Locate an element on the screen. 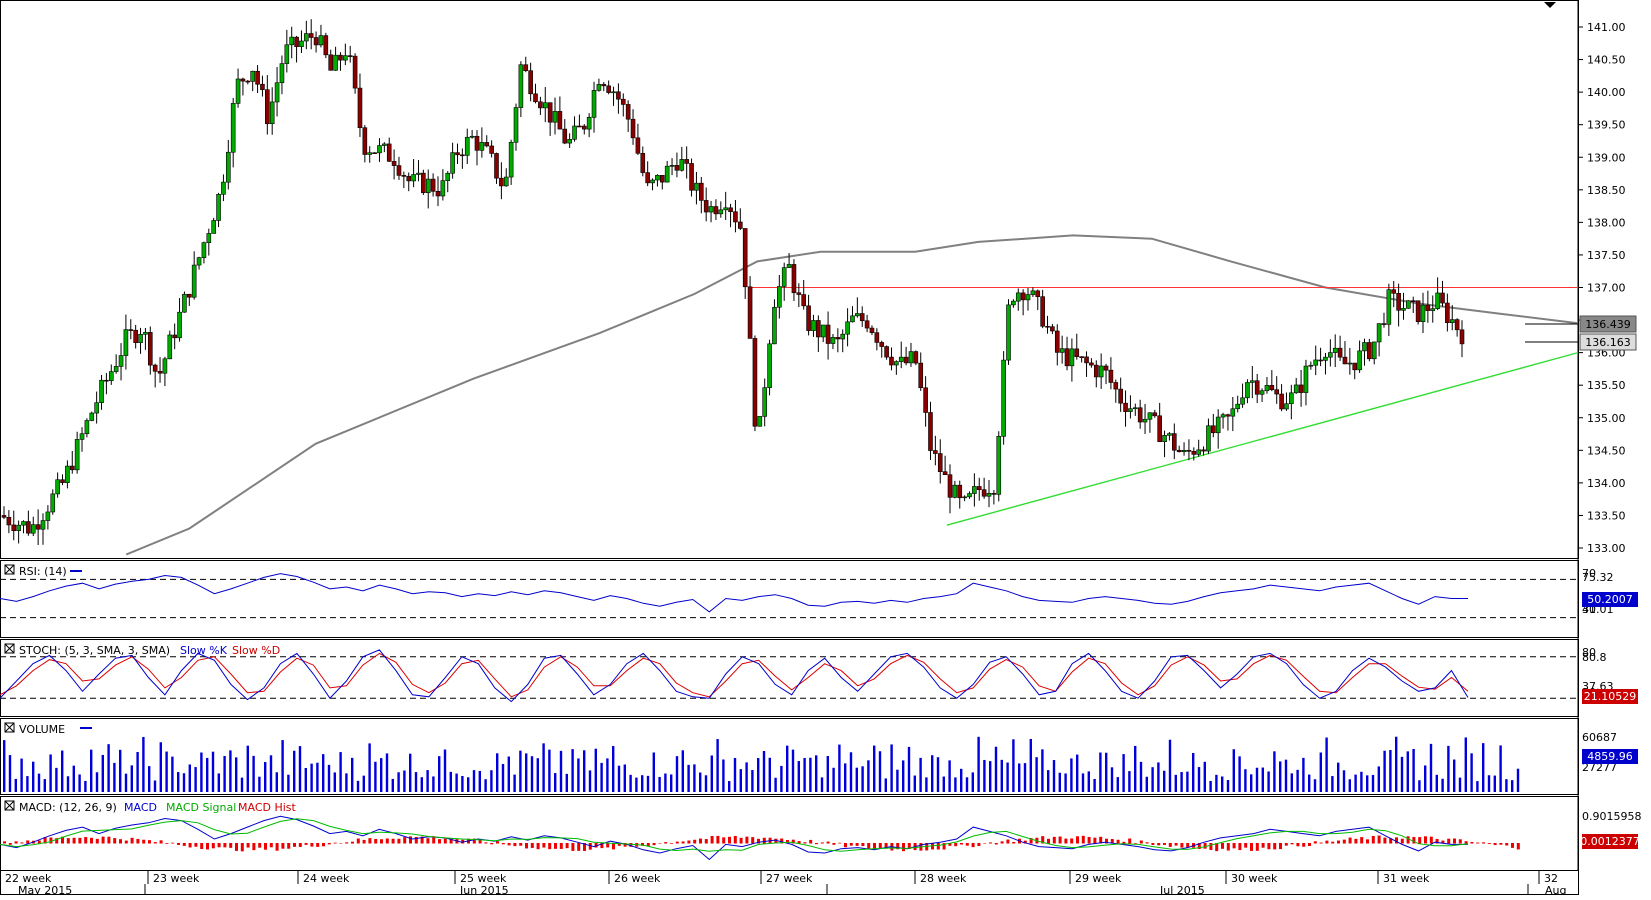  volume-label: VOLUME is located at coordinates (42, 729).